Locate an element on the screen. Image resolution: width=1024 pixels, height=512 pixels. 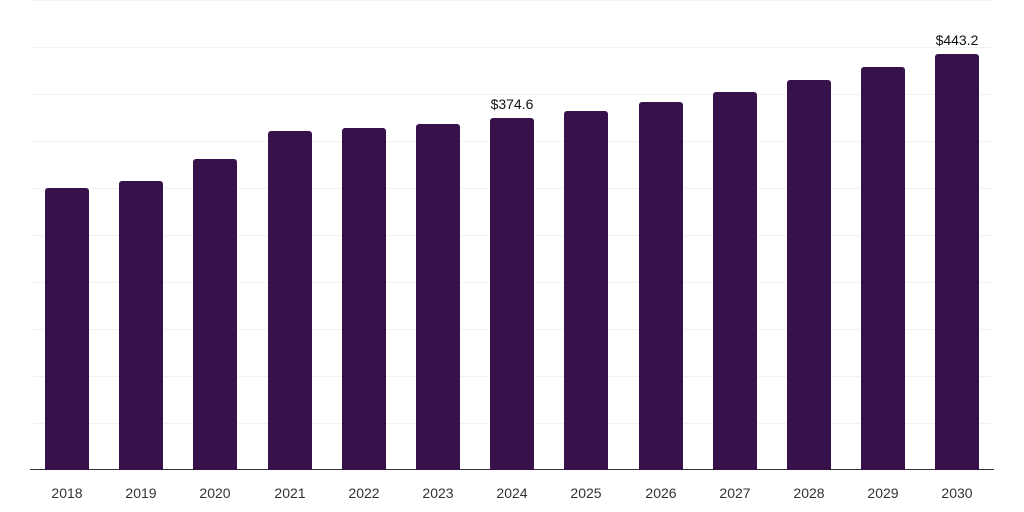
x-tick-label: 2020 is located at coordinates (215, 493).